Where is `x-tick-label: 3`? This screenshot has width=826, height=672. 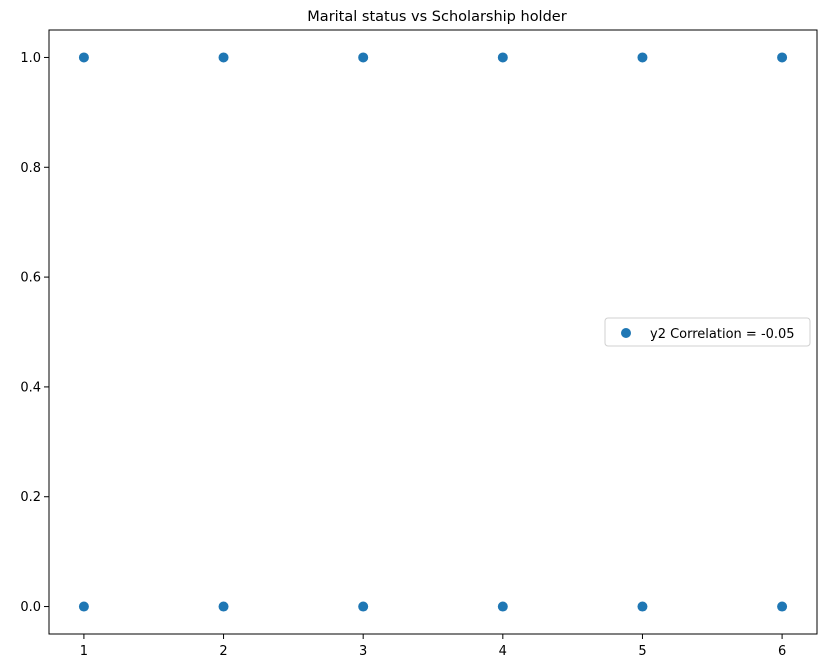 x-tick-label: 3 is located at coordinates (363, 651).